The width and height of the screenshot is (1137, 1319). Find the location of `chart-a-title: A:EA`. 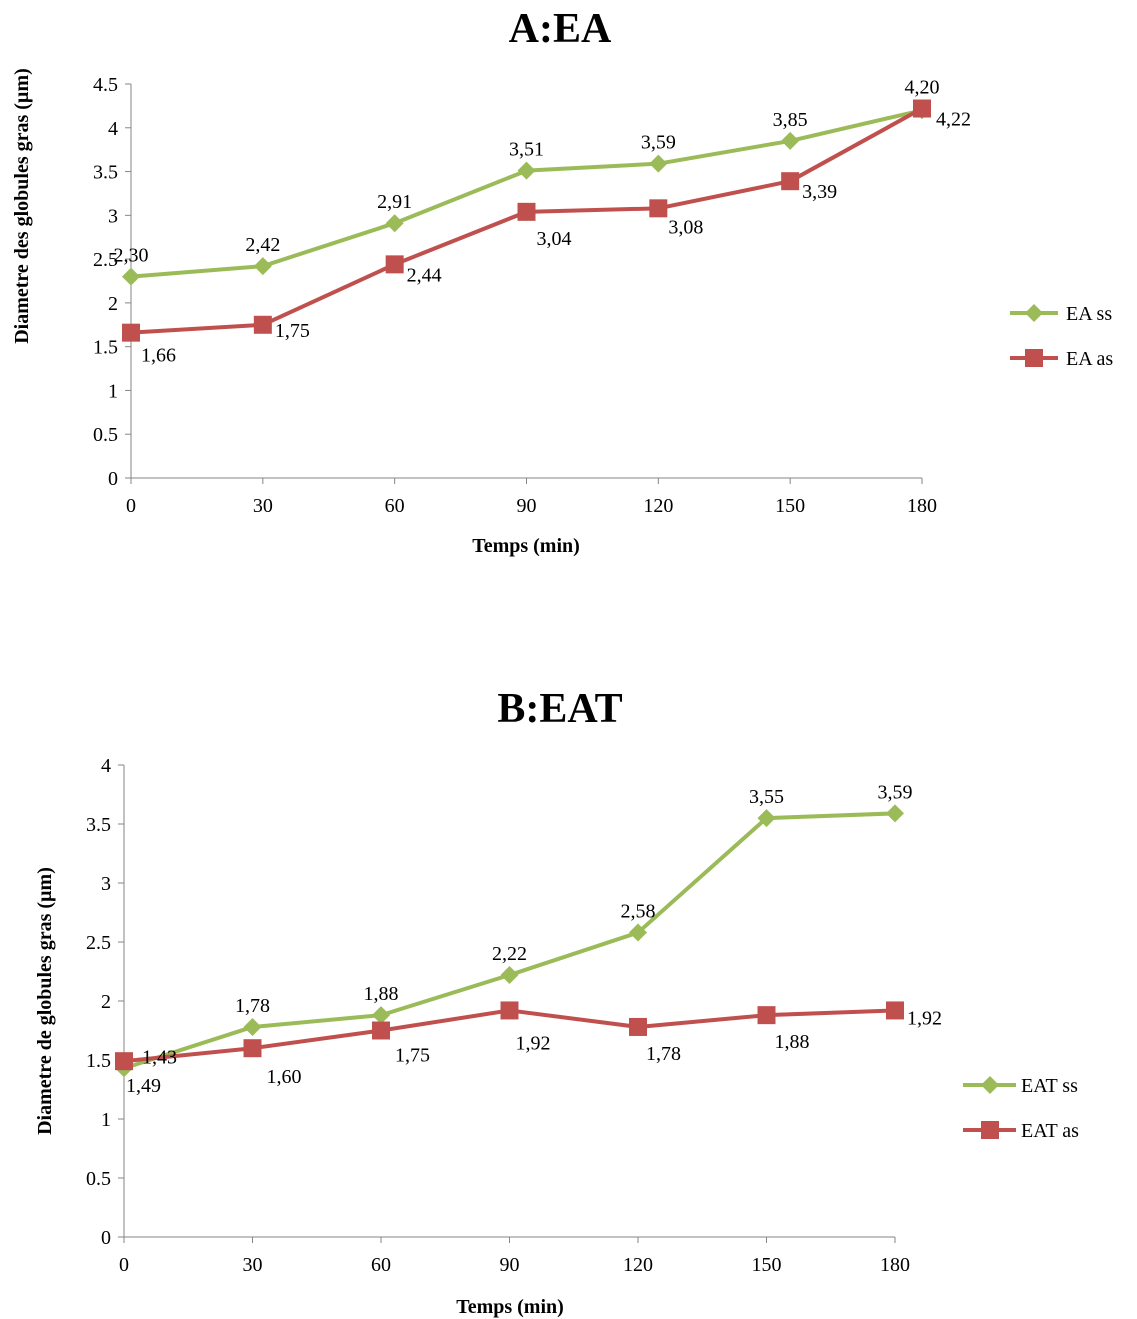

chart-a-title: A:EA is located at coordinates (560, 29).